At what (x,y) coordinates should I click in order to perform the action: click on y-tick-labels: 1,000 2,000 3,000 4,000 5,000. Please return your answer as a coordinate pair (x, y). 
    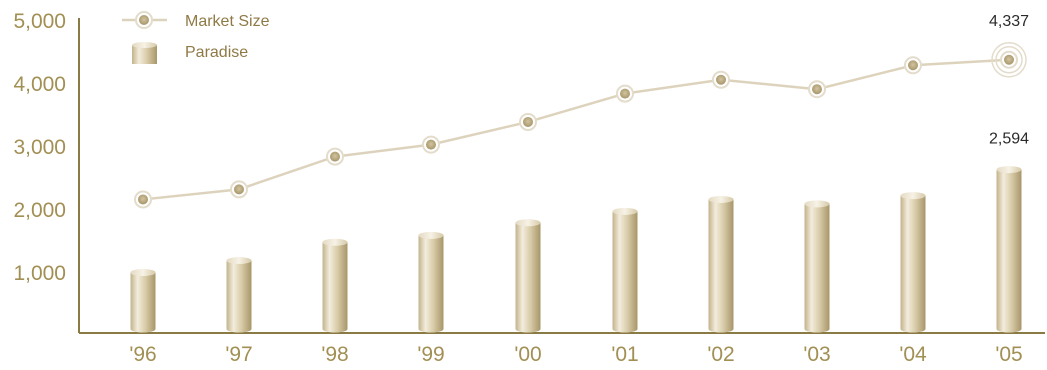
    Looking at the image, I should click on (39, 147).